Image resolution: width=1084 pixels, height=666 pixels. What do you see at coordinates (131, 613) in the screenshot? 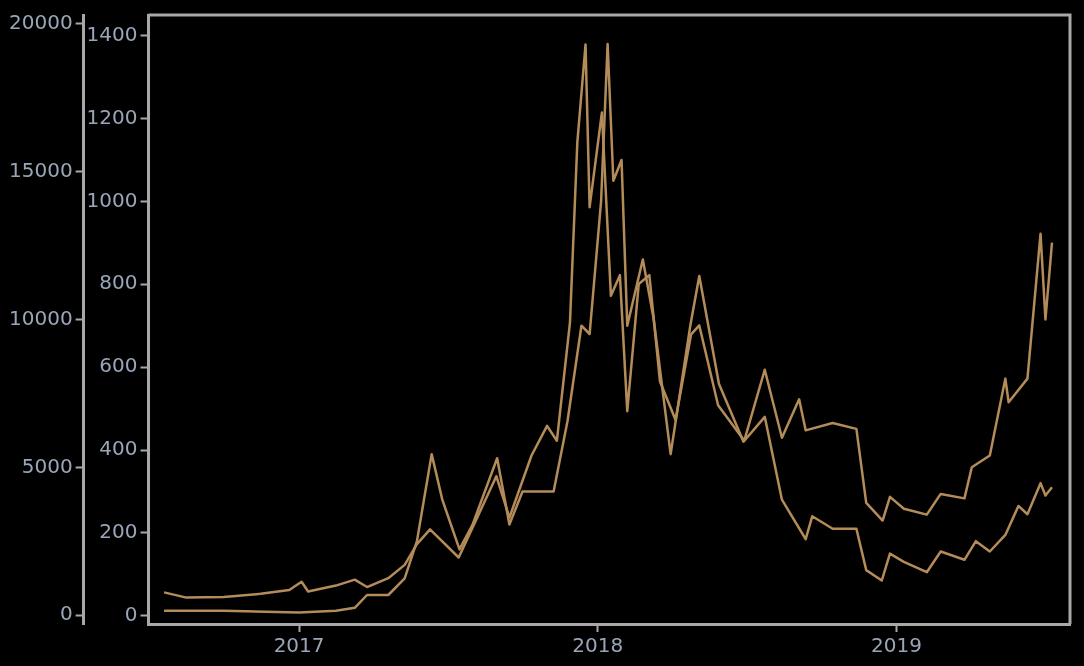
I see `y-tick-label: 0` at bounding box center [131, 613].